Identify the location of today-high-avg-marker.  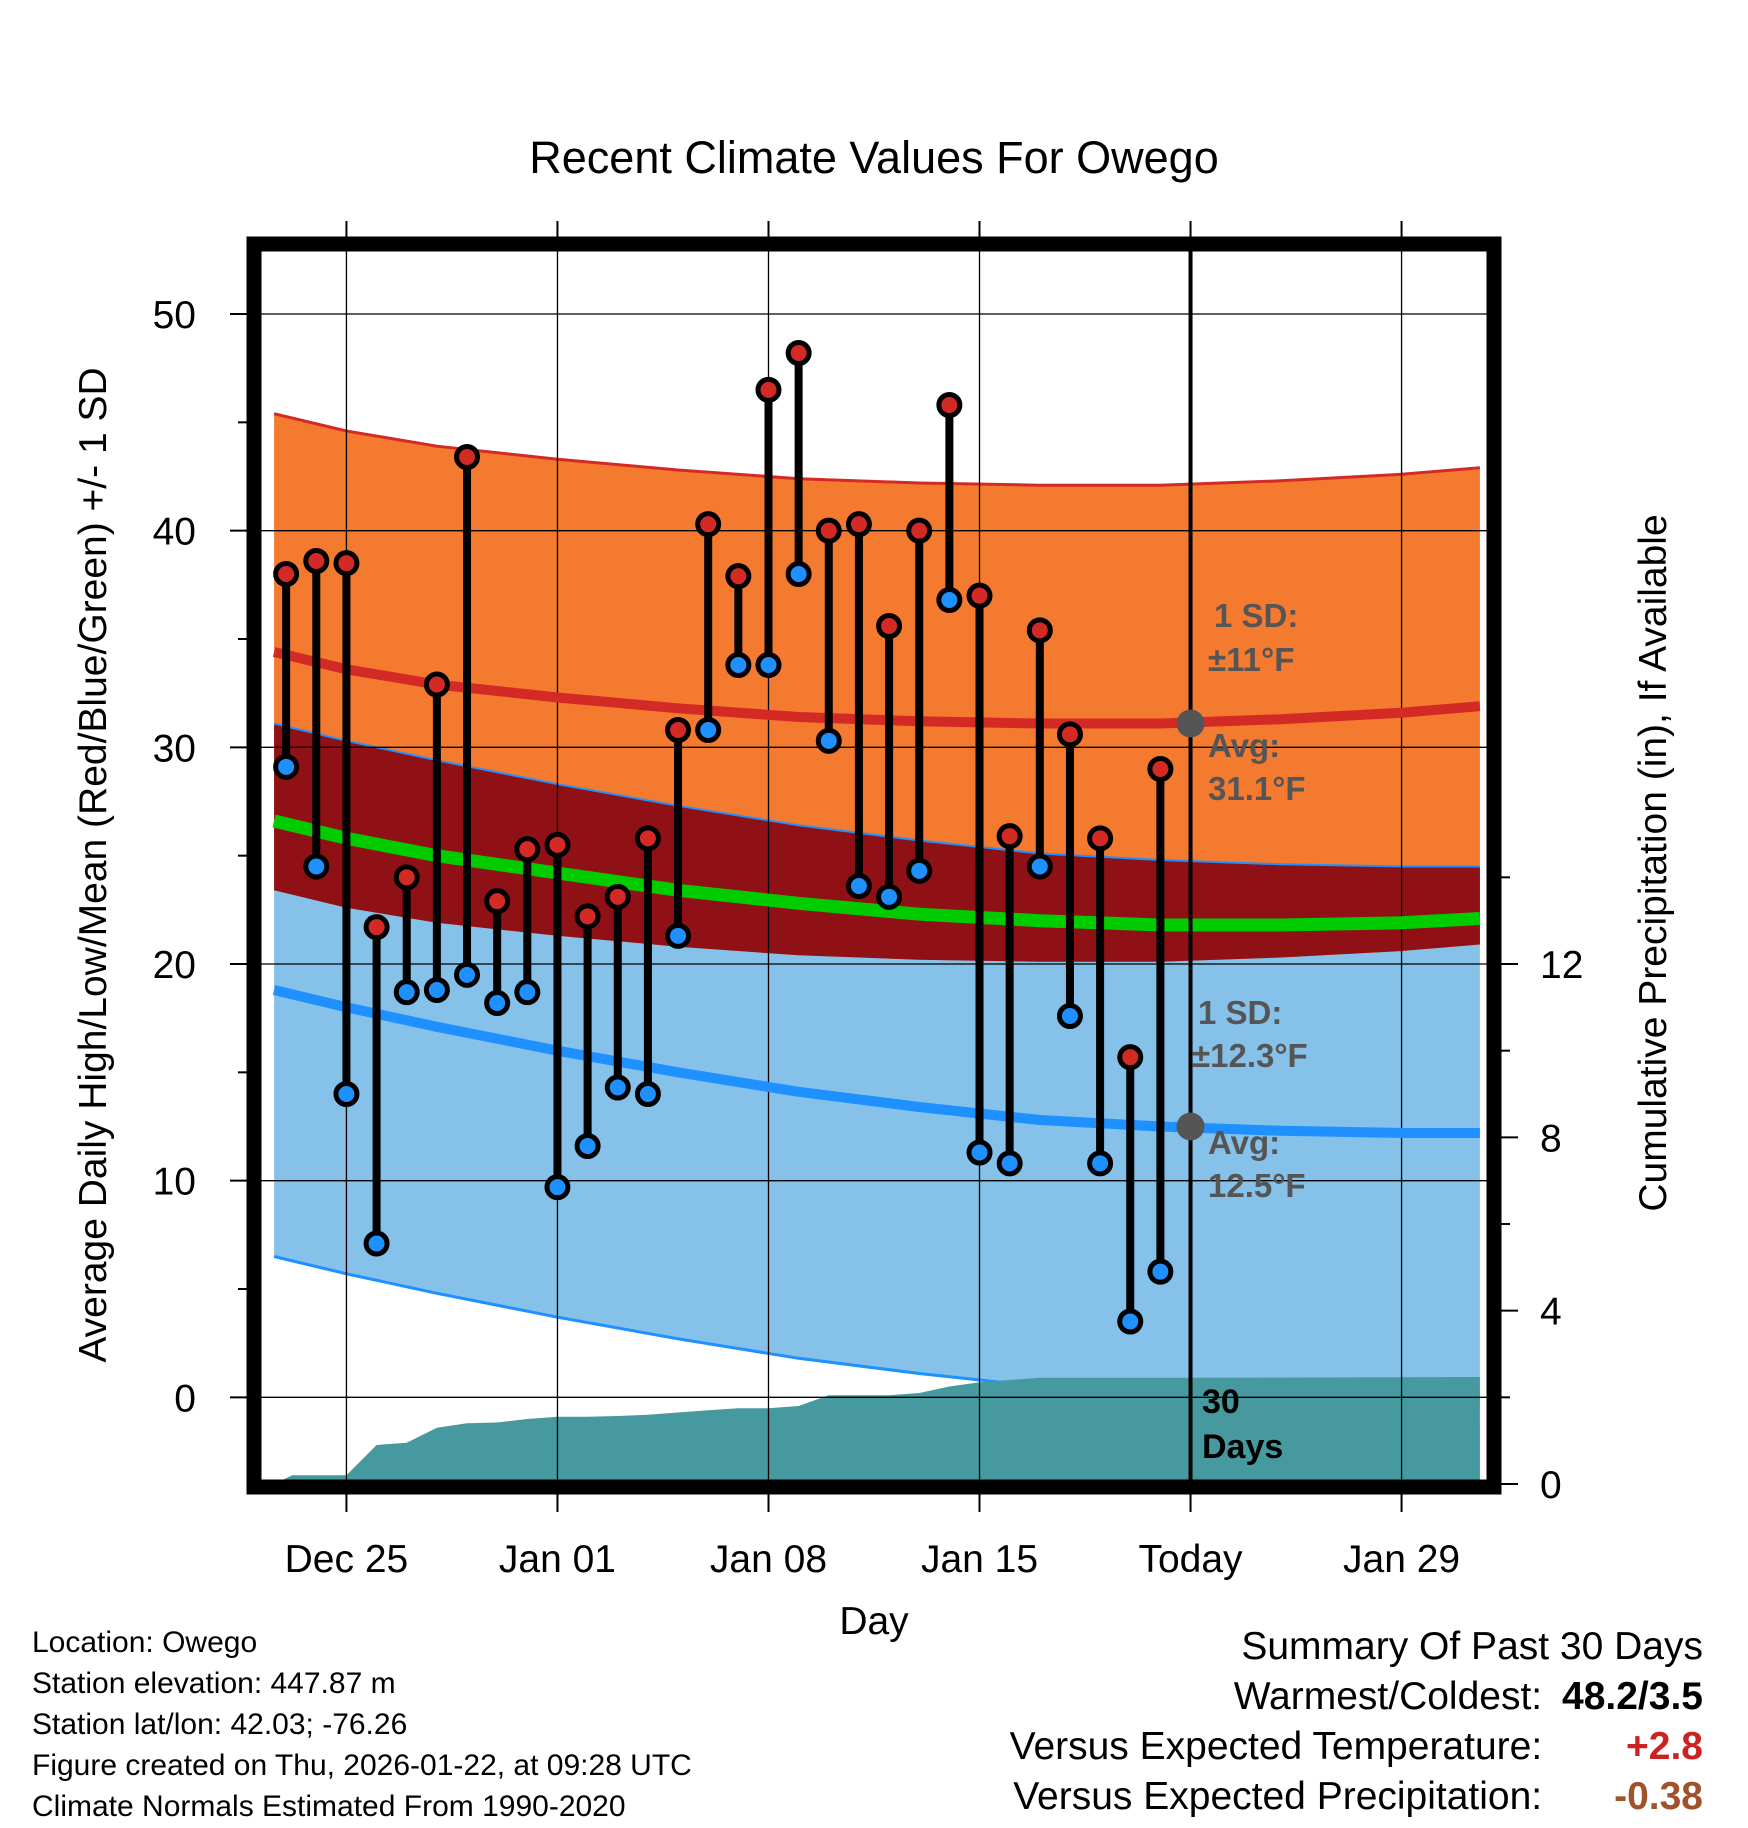
(1190, 723).